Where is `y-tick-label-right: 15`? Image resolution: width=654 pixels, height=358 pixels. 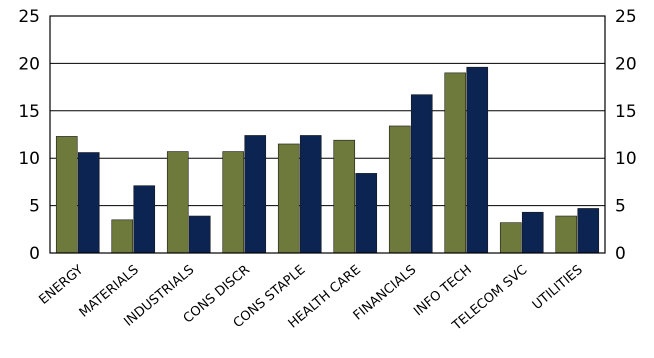 y-tick-label-right: 15 is located at coordinates (626, 112).